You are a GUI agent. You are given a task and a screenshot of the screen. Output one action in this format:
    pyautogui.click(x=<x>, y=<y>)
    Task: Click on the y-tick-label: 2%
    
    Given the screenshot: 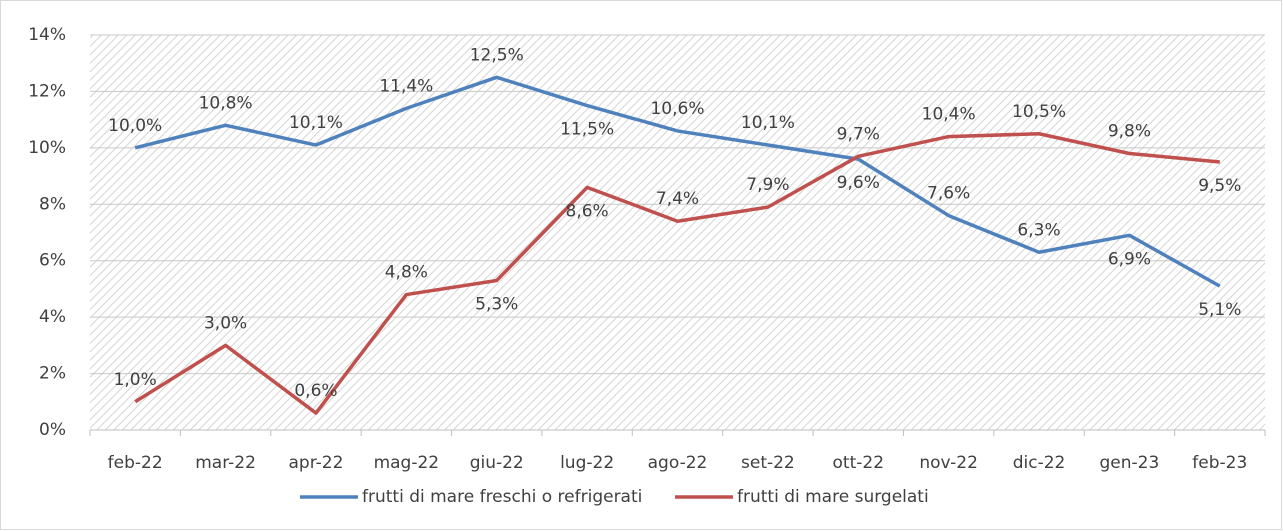 What is the action you would take?
    pyautogui.click(x=52, y=374)
    